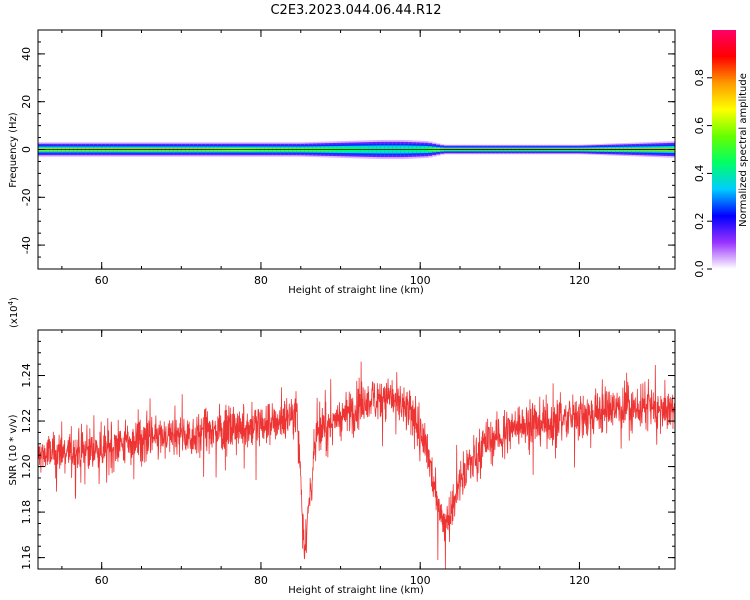 The height and width of the screenshot is (600, 750). Describe the element at coordinates (14, 316) in the screenshot. I see `snr-scale-mantissa: (x10` at that location.